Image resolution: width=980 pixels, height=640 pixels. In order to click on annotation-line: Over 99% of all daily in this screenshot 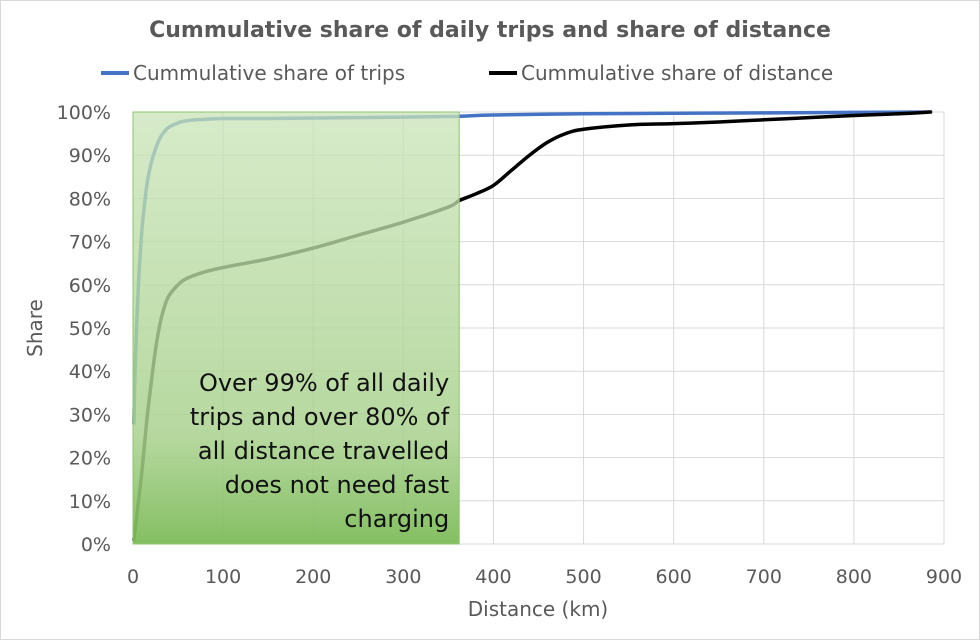, I will do `click(324, 383)`.